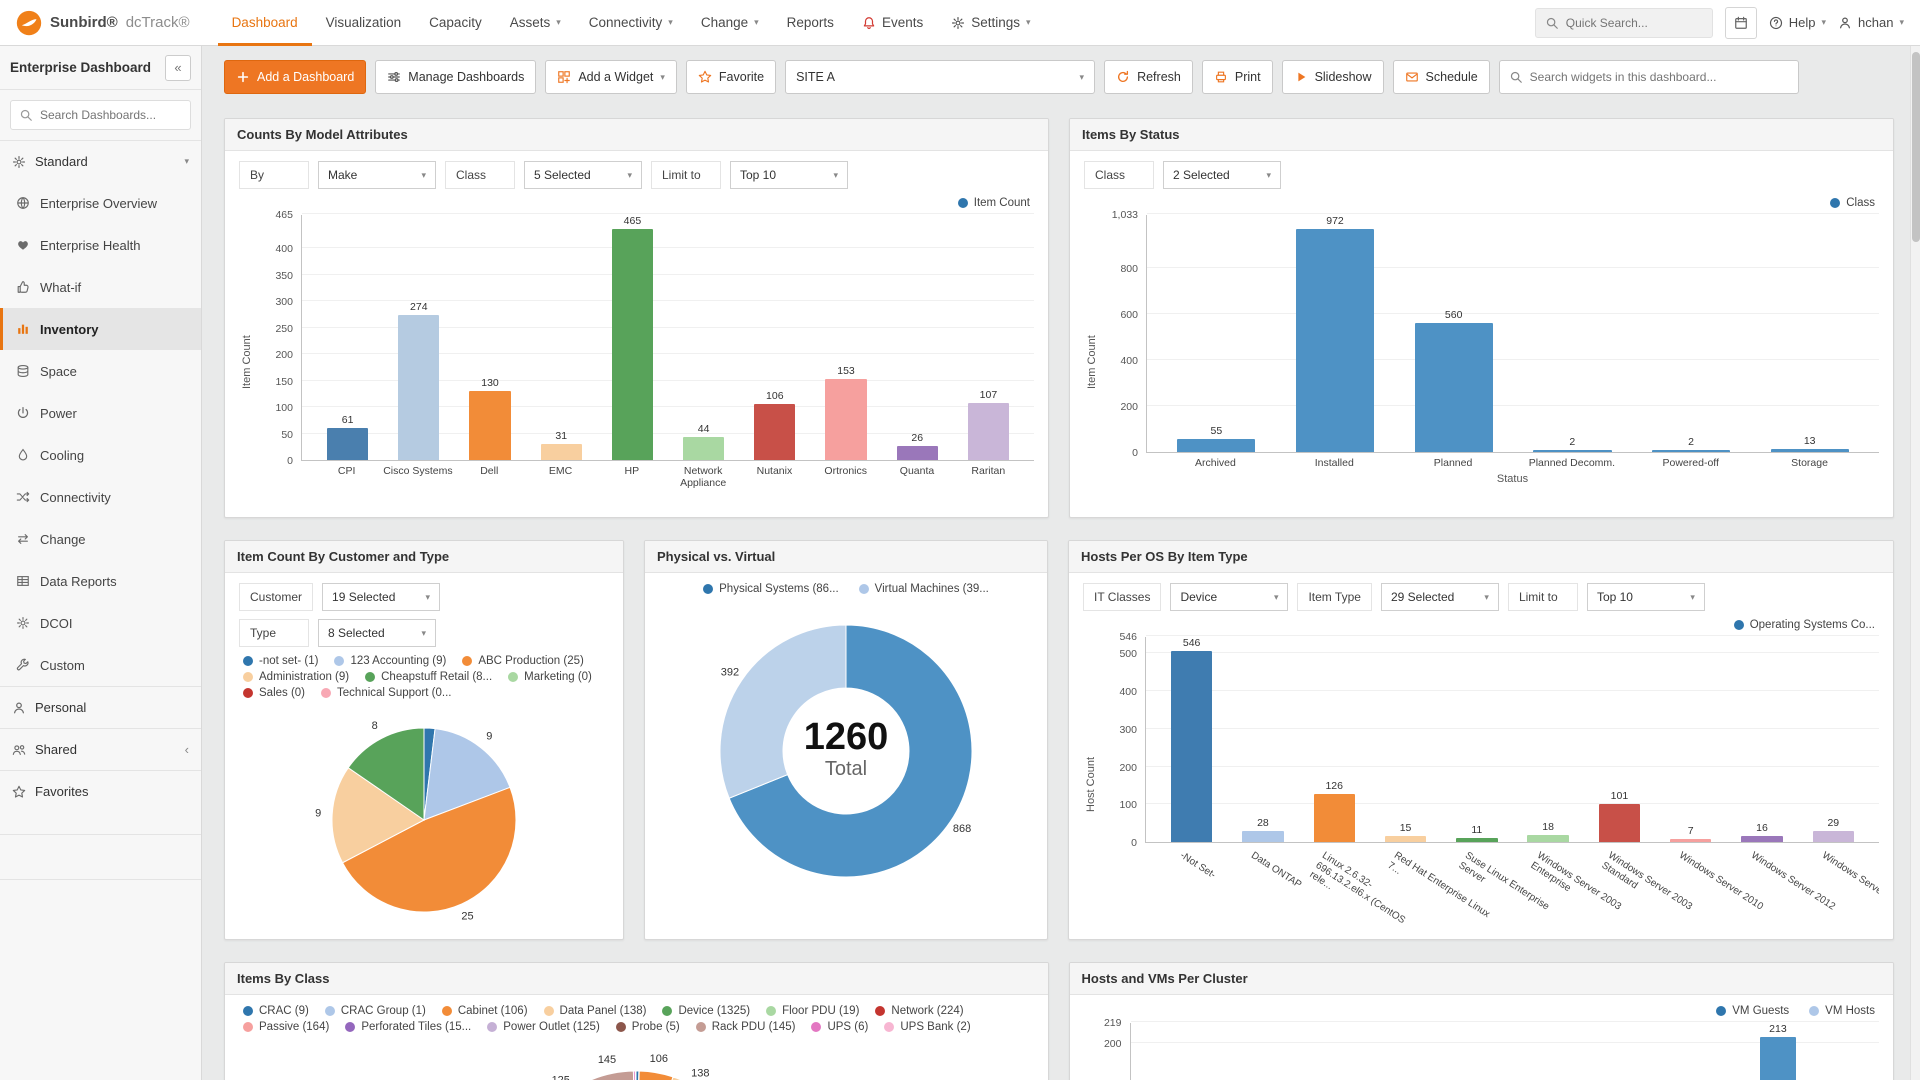 The width and height of the screenshot is (1920, 1080). What do you see at coordinates (100, 371) in the screenshot?
I see `sidebar-item-space: Space` at bounding box center [100, 371].